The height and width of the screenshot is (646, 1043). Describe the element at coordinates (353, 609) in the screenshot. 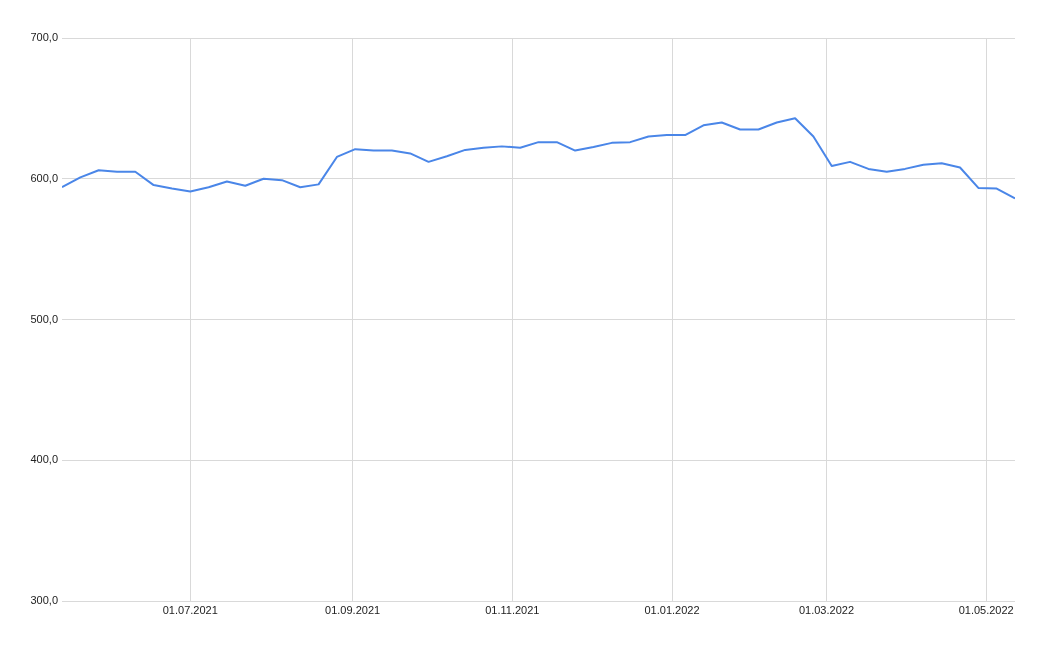

I see `x-tick-label: 01.09.2021` at that location.